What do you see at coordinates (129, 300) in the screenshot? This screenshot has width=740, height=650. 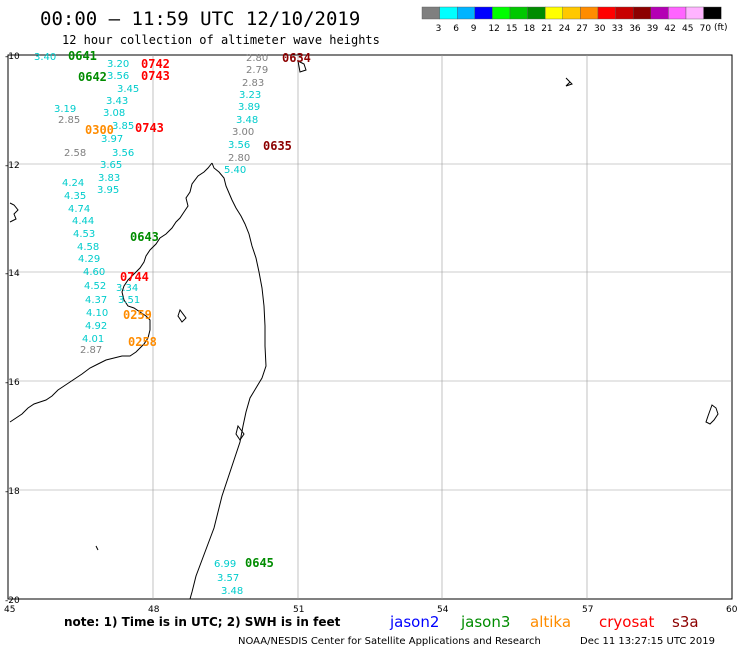 I see `wave-height-value: 3.51` at bounding box center [129, 300].